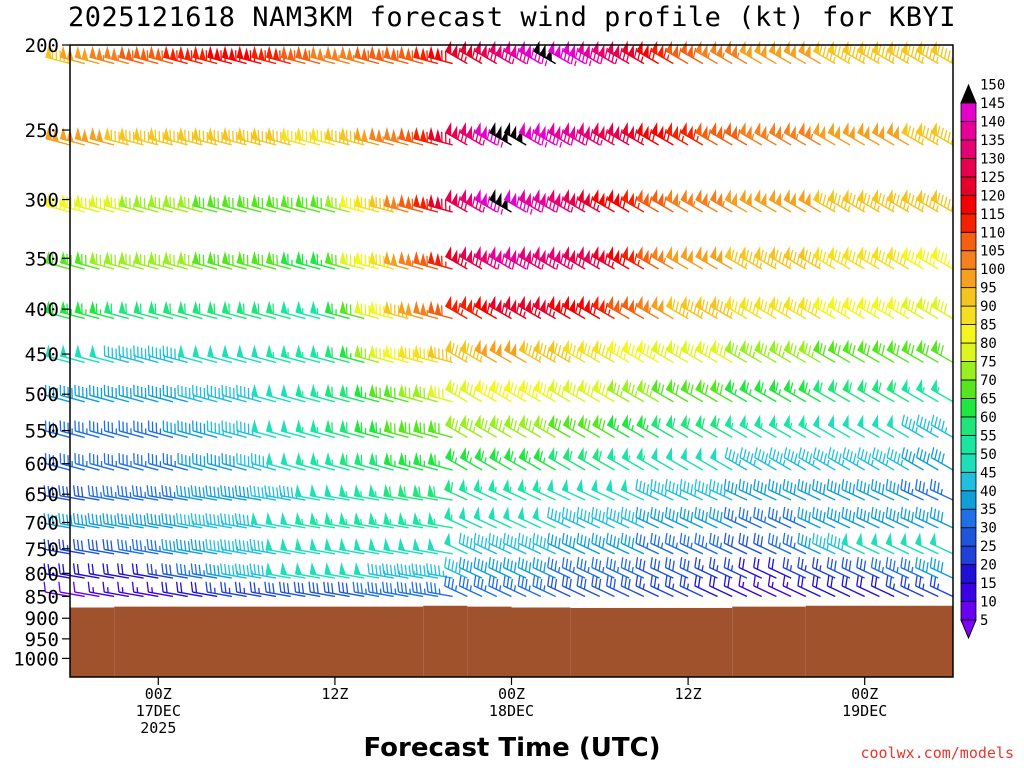 This screenshot has height=768, width=1024. What do you see at coordinates (968, 93) in the screenshot?
I see `colorbar-top-arrow` at bounding box center [968, 93].